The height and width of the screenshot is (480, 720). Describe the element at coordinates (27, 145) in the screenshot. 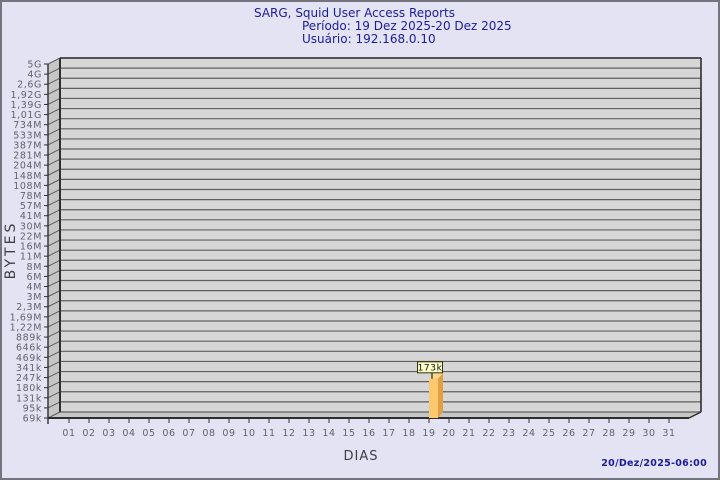

I see `y-tick-label: 387M` at that location.